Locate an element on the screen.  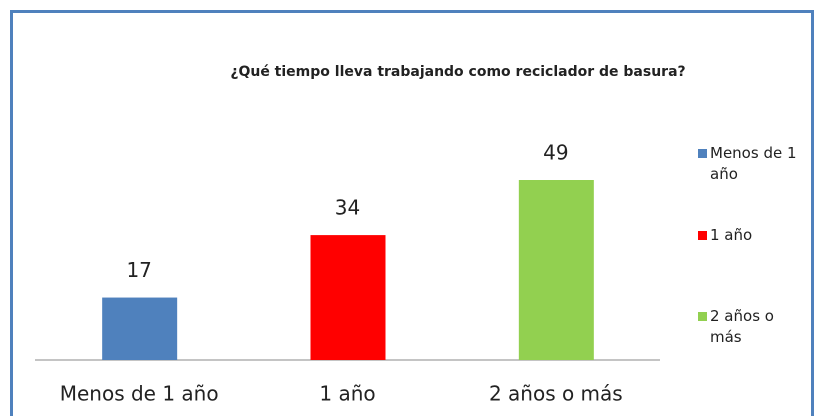
data-label: 34 is located at coordinates (347, 208).